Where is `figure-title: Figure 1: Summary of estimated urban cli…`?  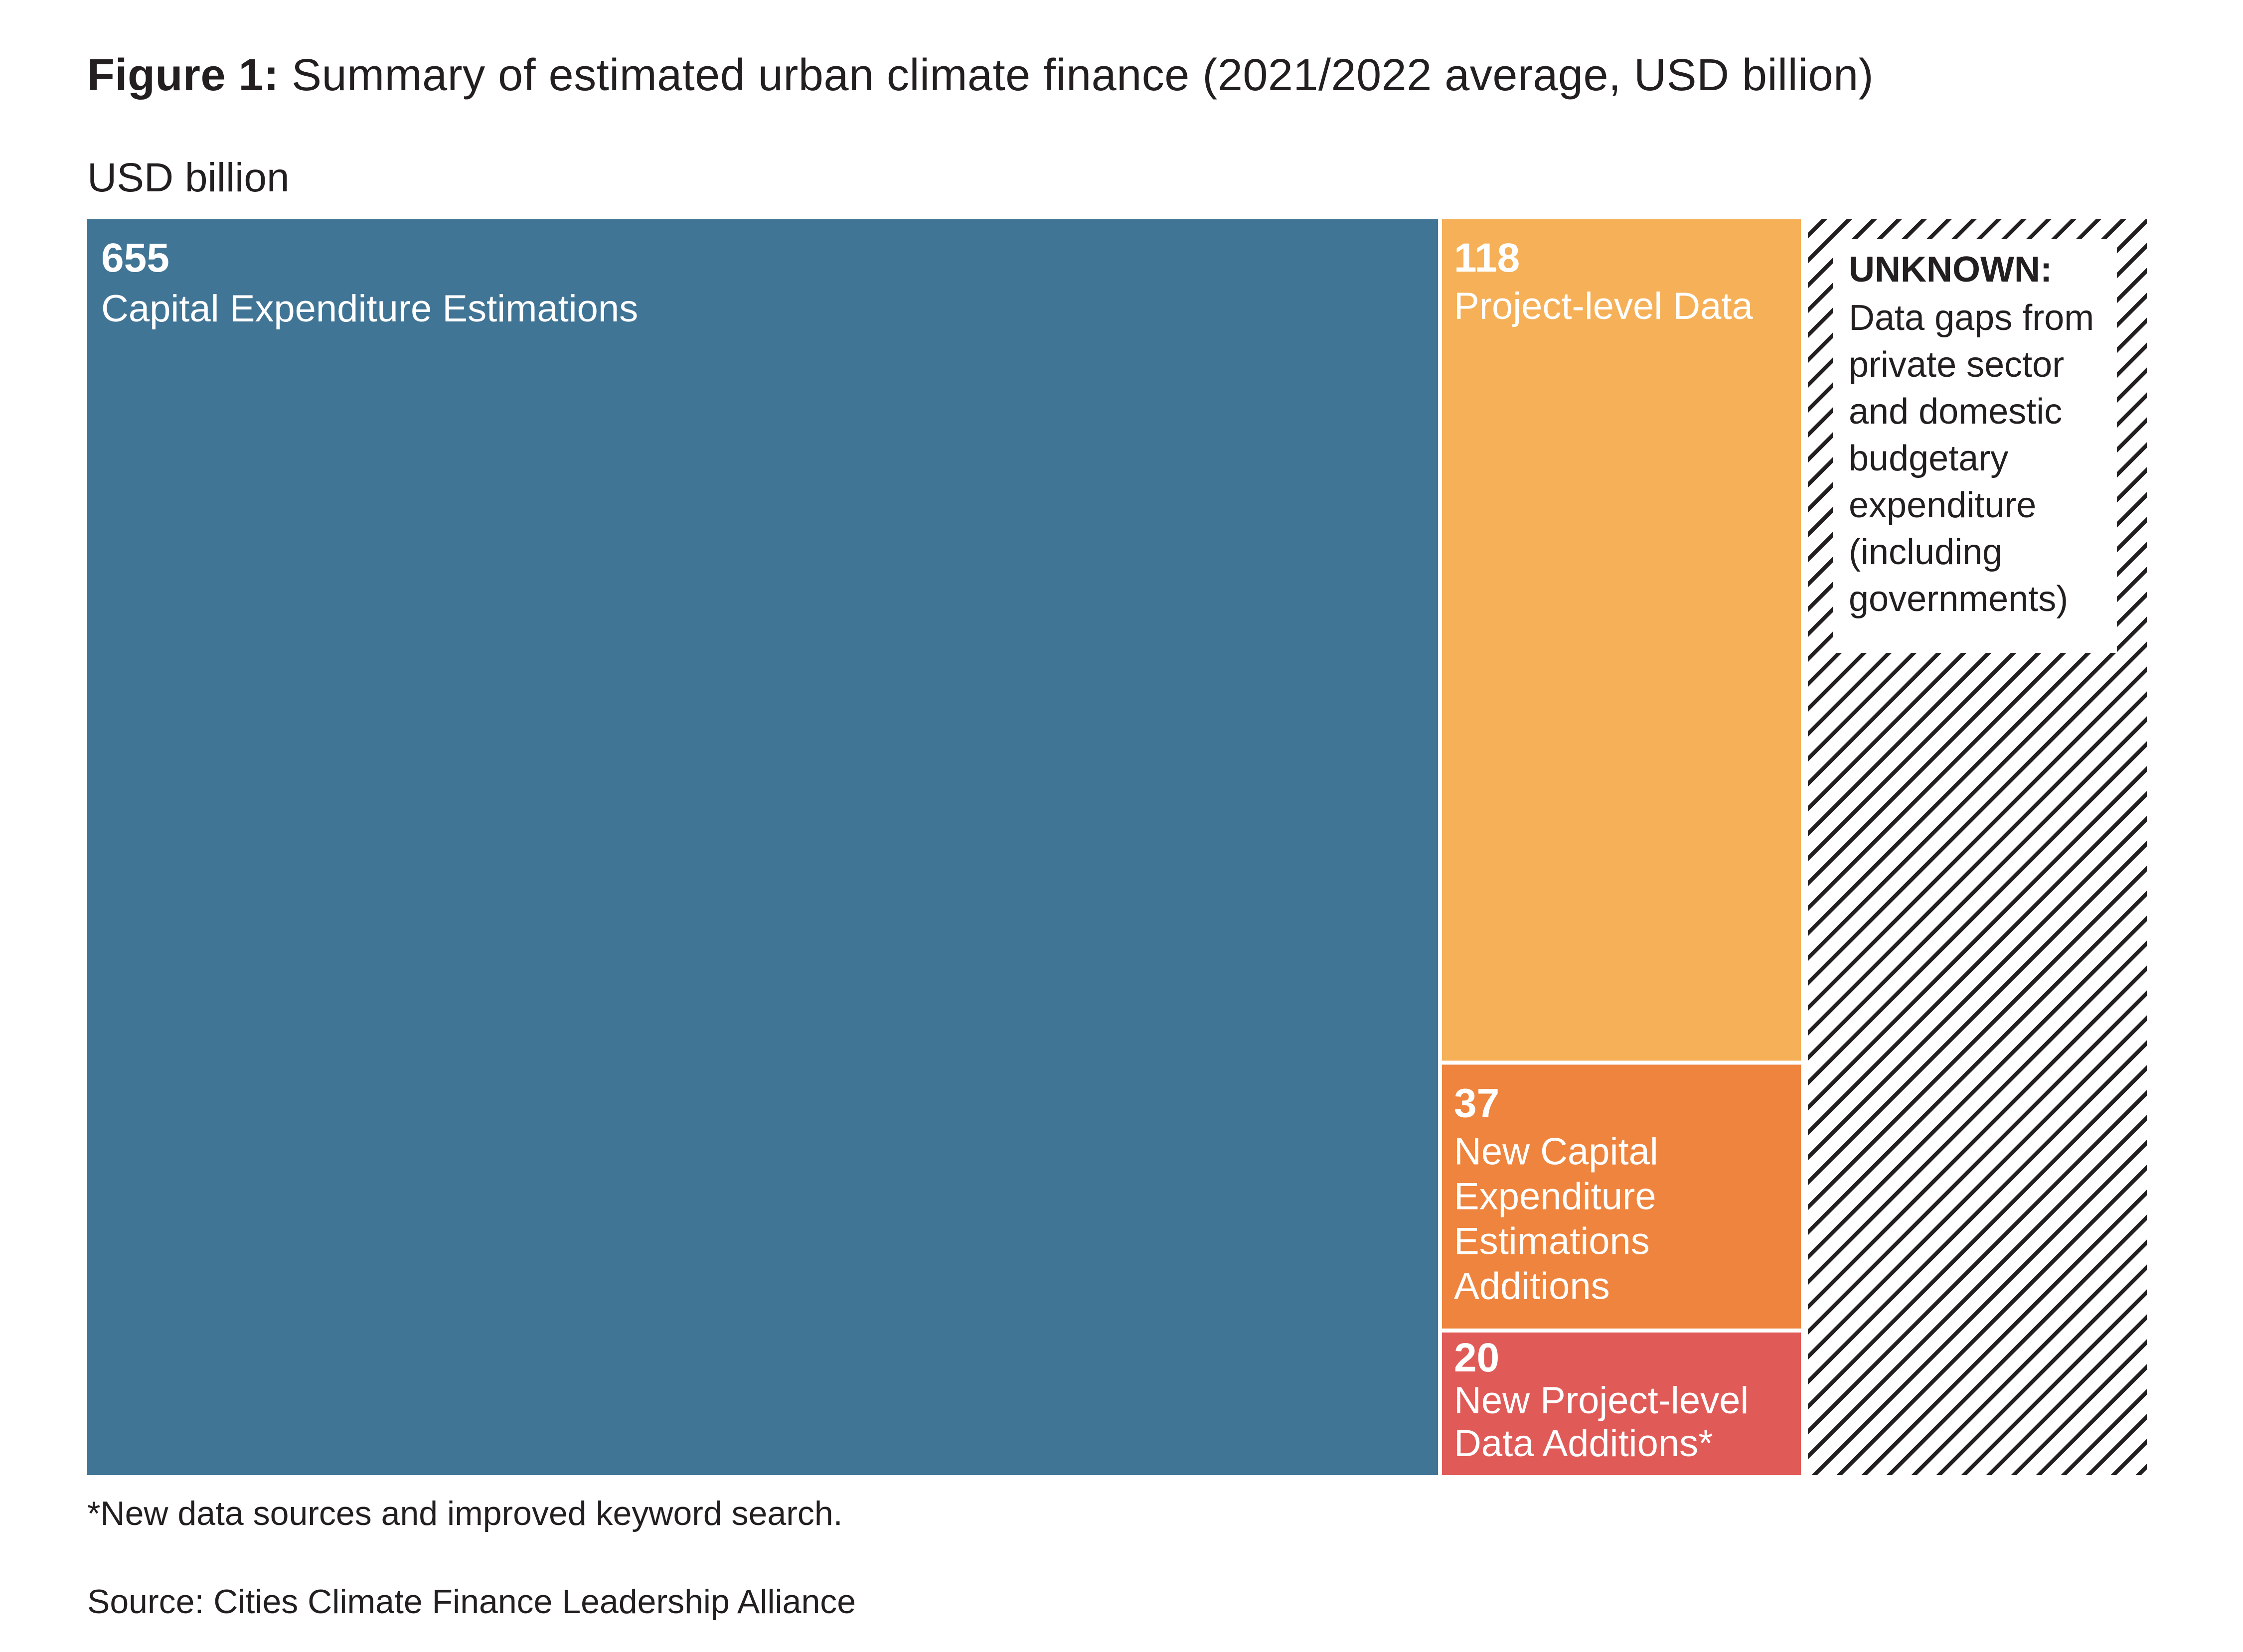 figure-title: Figure 1: Summary of estimated urban cli… is located at coordinates (981, 75).